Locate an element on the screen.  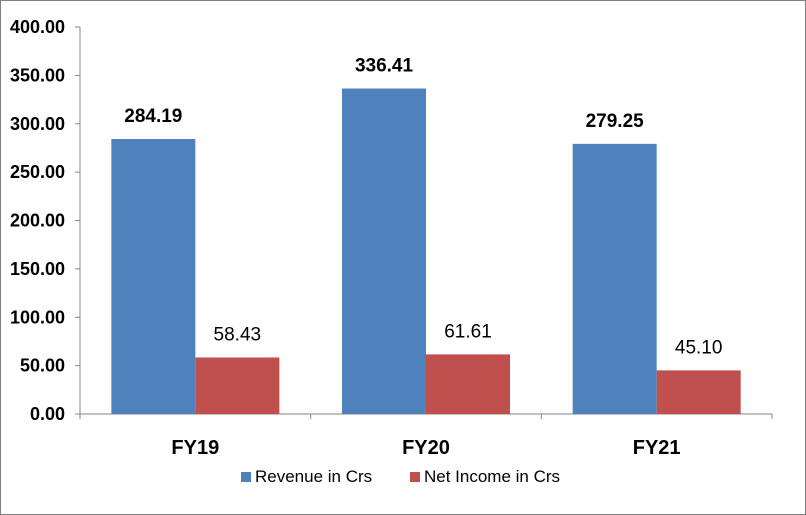
legend-swatch-revenue is located at coordinates (246, 477).